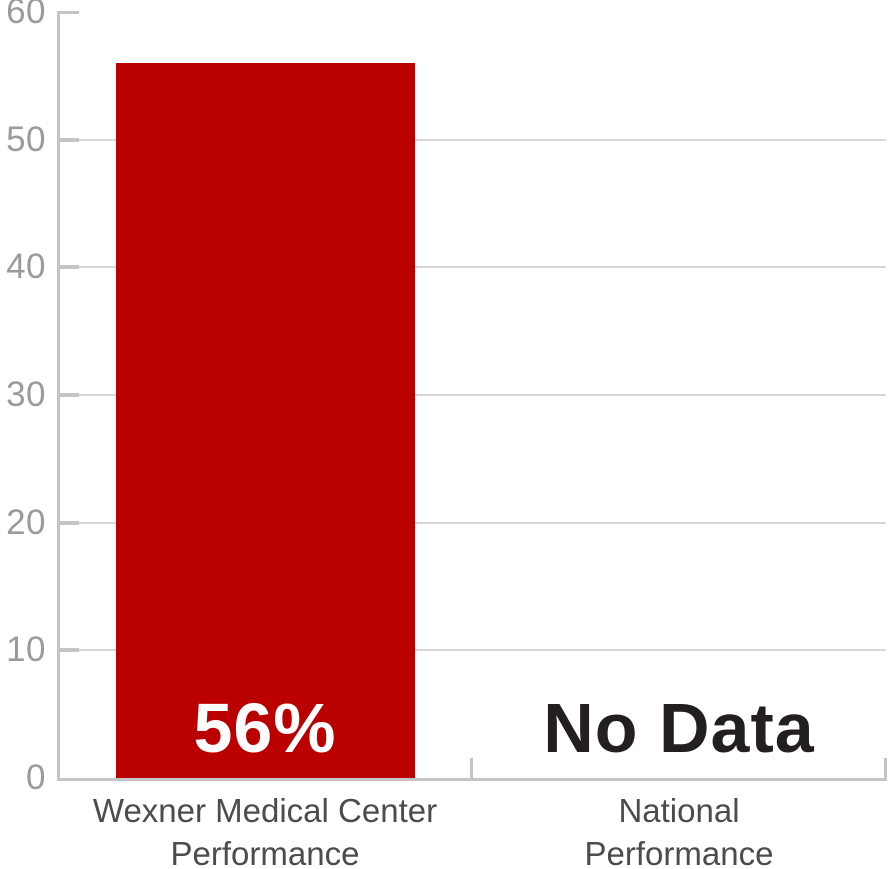  I want to click on y-tick-label-20: 20, so click(26, 522).